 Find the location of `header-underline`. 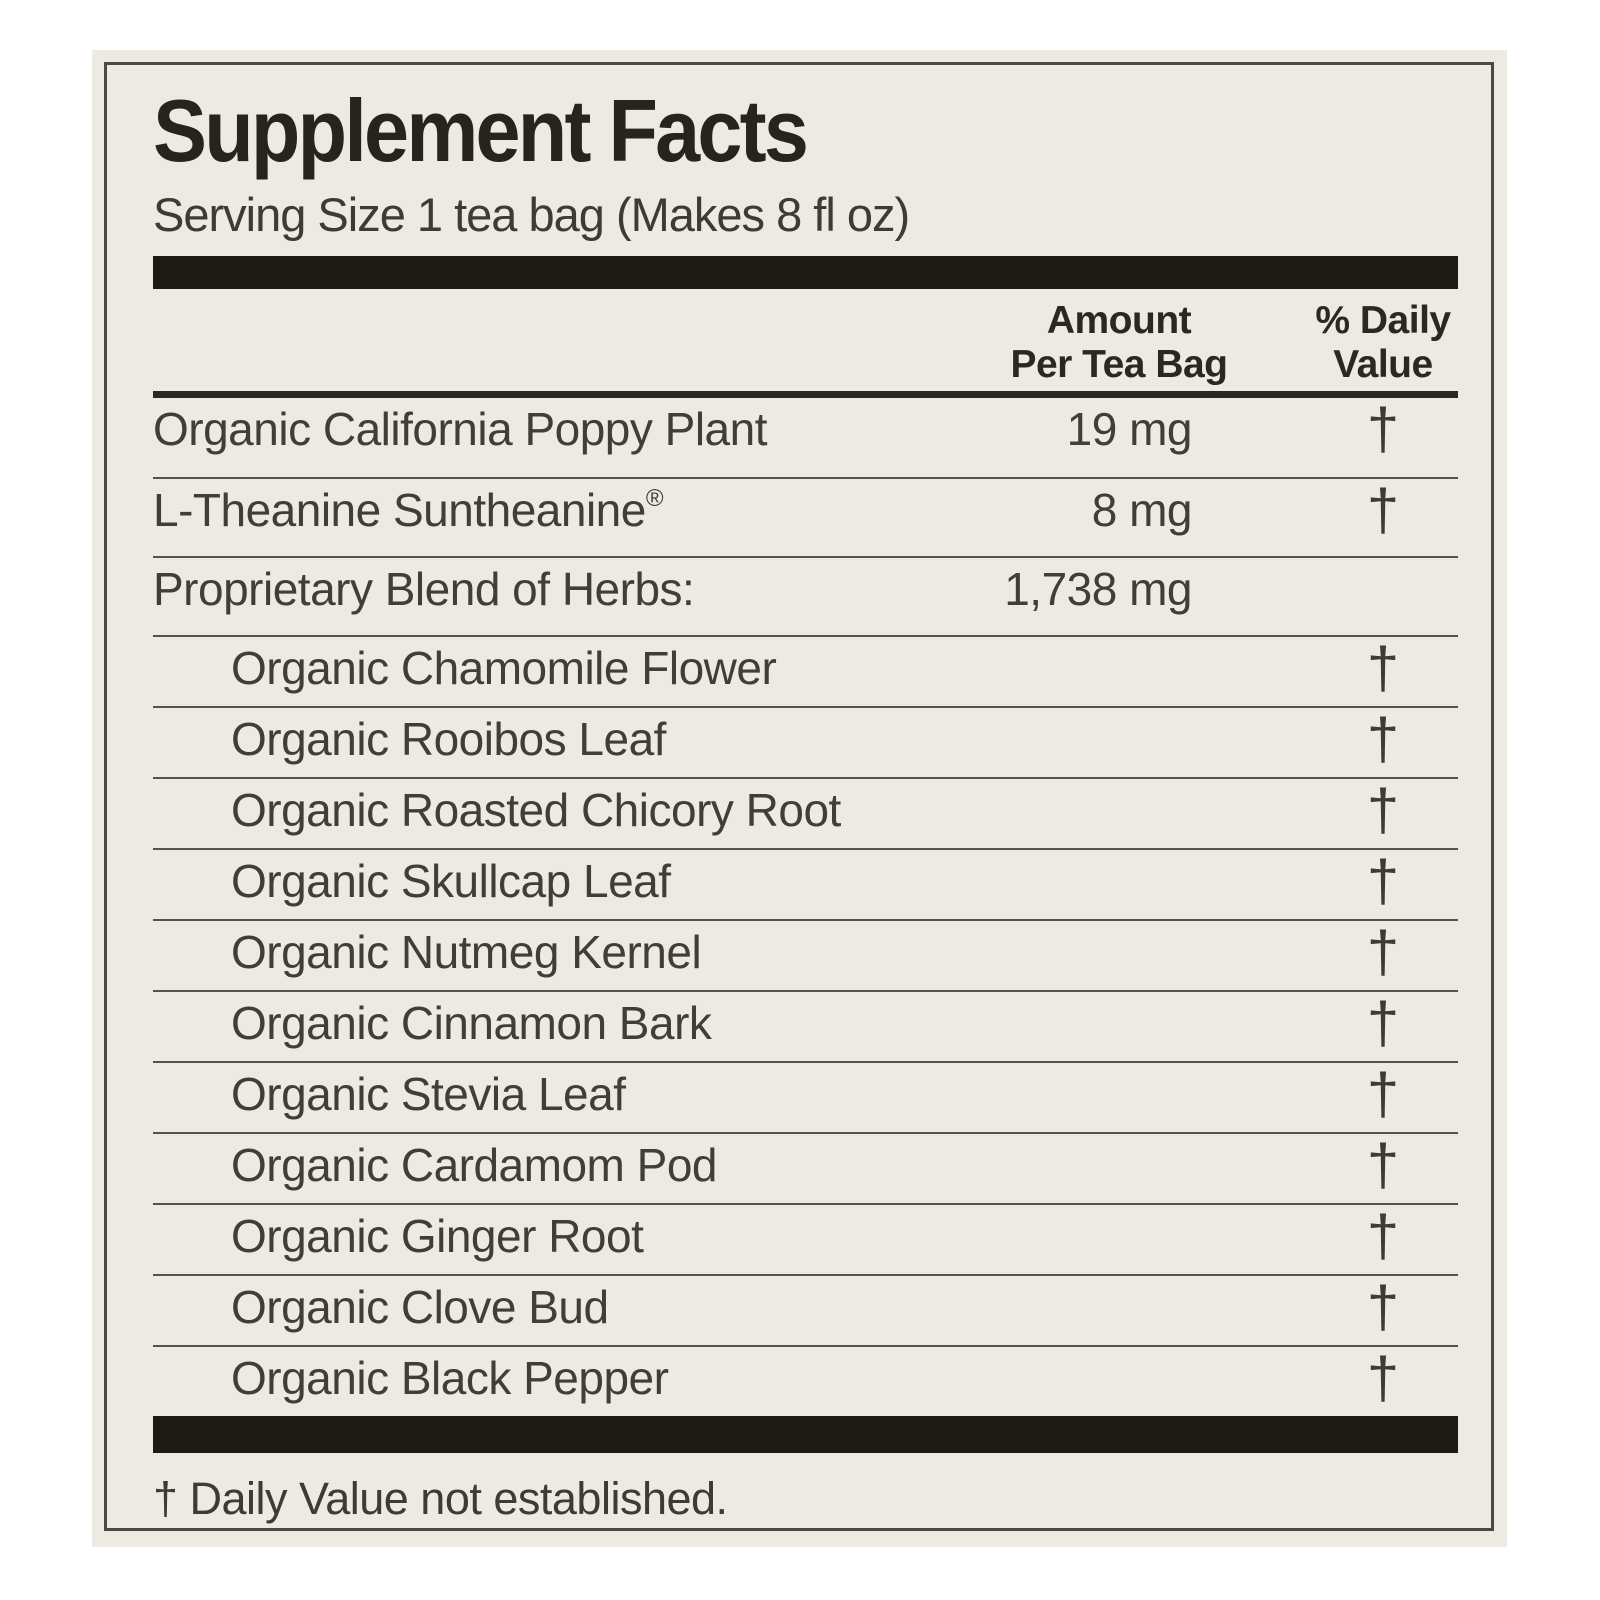

header-underline is located at coordinates (805, 395).